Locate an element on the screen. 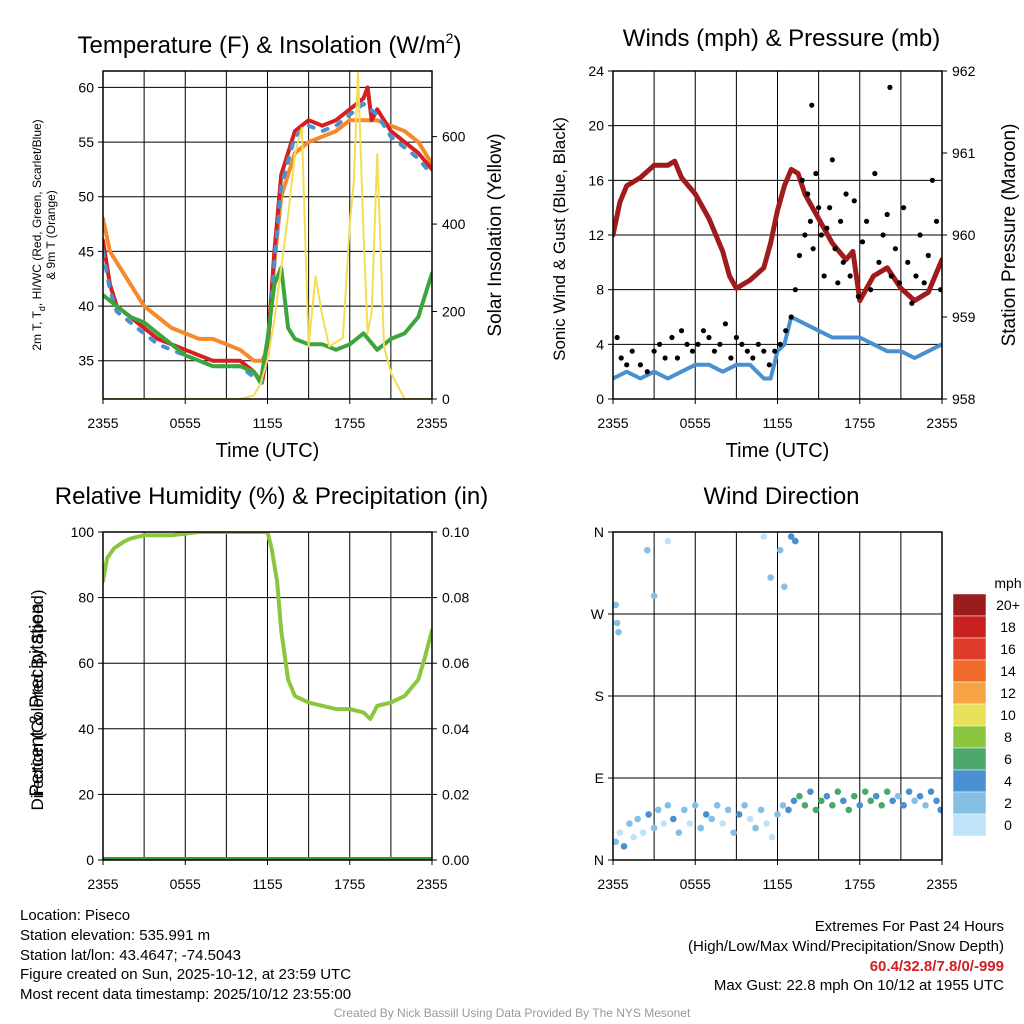 This screenshot has width=1024, height=1024. y2-tick-label: 0 is located at coordinates (446, 399).